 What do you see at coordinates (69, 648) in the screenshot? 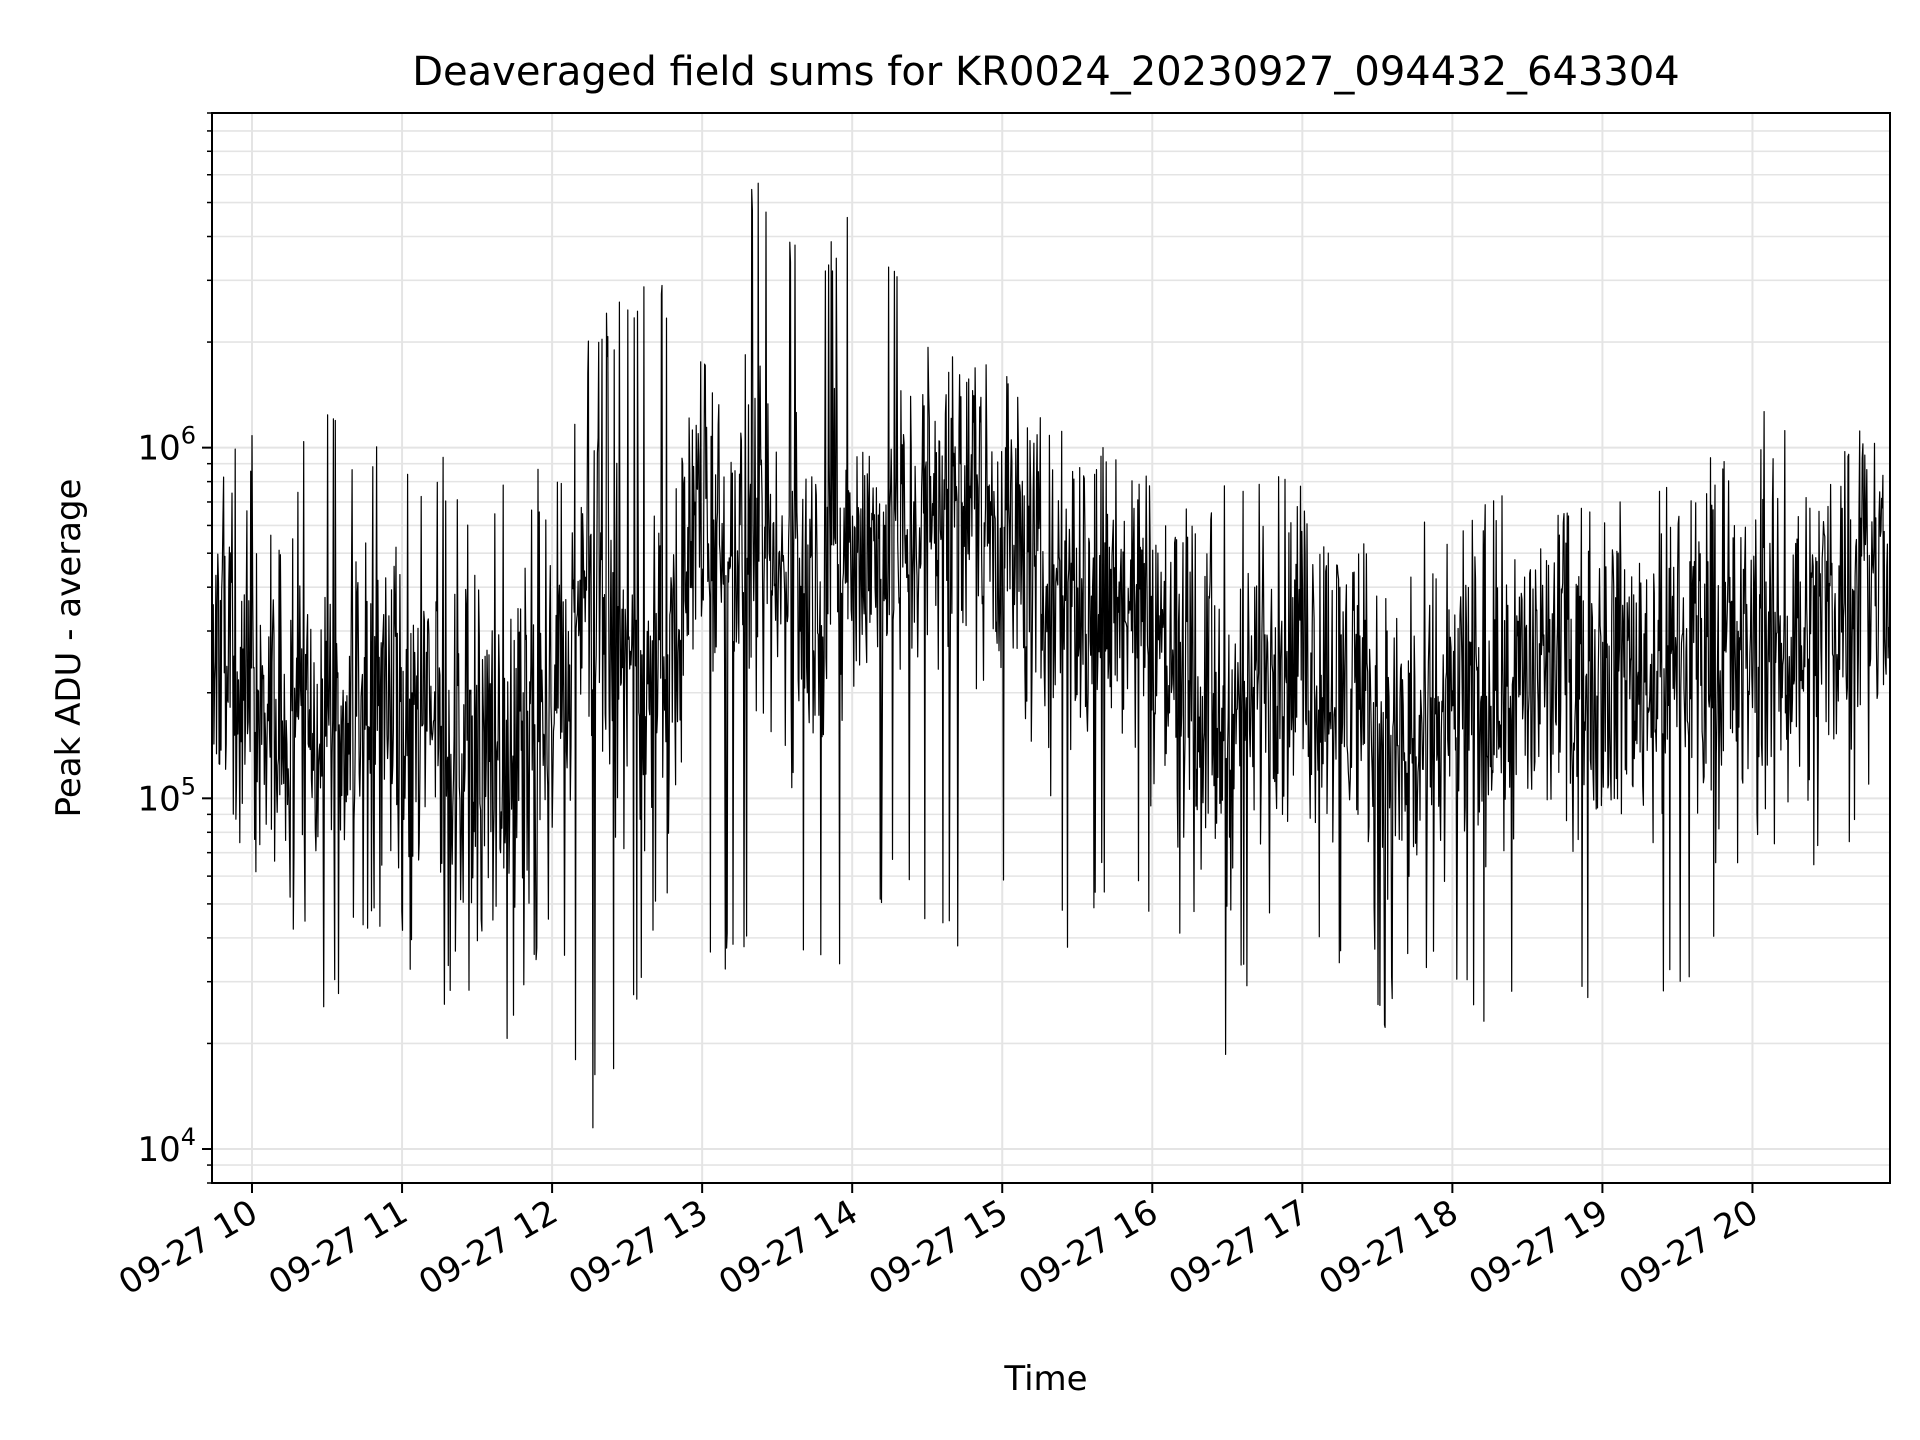
I see `y-axis-label: Peak ADU - average` at bounding box center [69, 648].